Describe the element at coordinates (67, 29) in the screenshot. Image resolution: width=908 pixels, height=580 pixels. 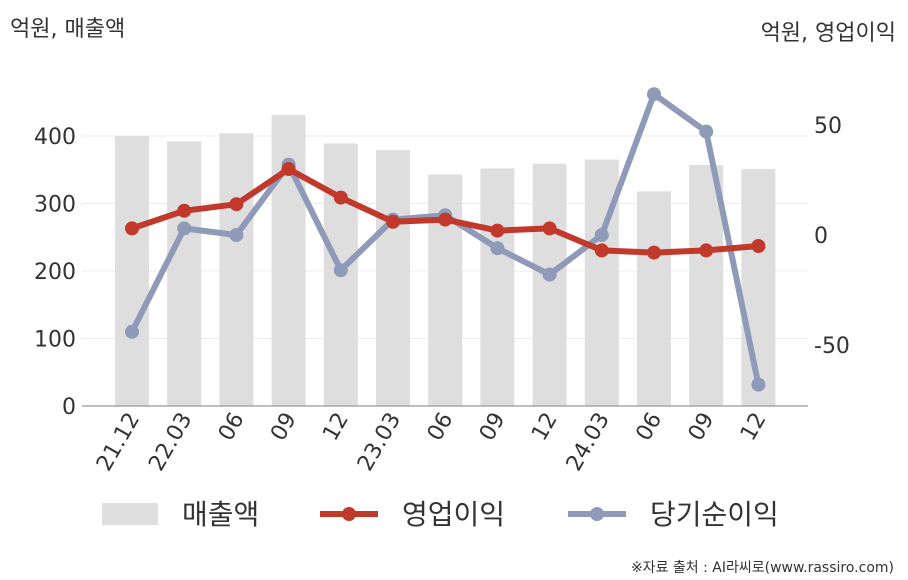
I see `left-axis-unit: 억원, 매출액` at that location.